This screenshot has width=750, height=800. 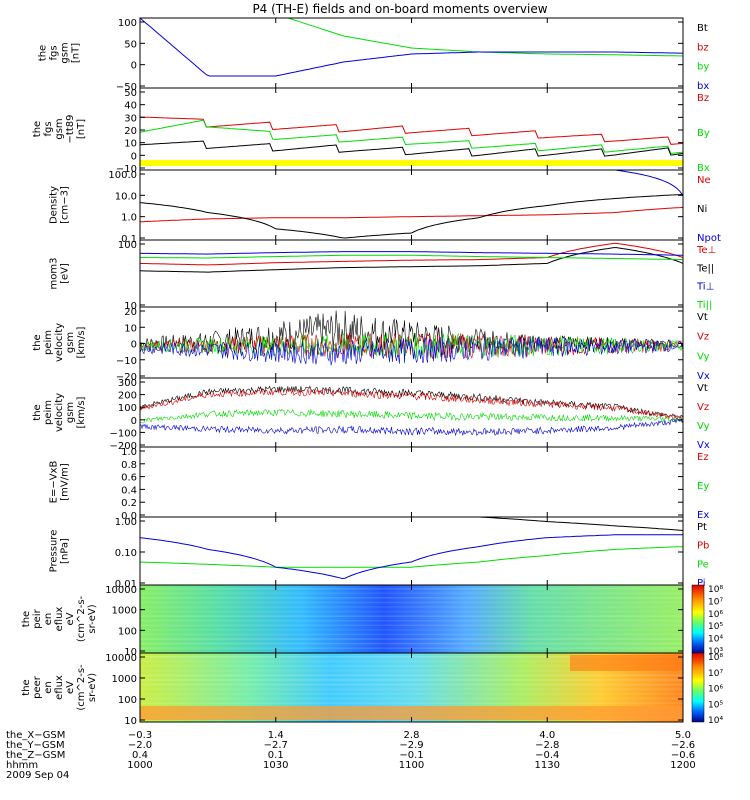 I want to click on x-row-value: −2.7, so click(x=276, y=745).